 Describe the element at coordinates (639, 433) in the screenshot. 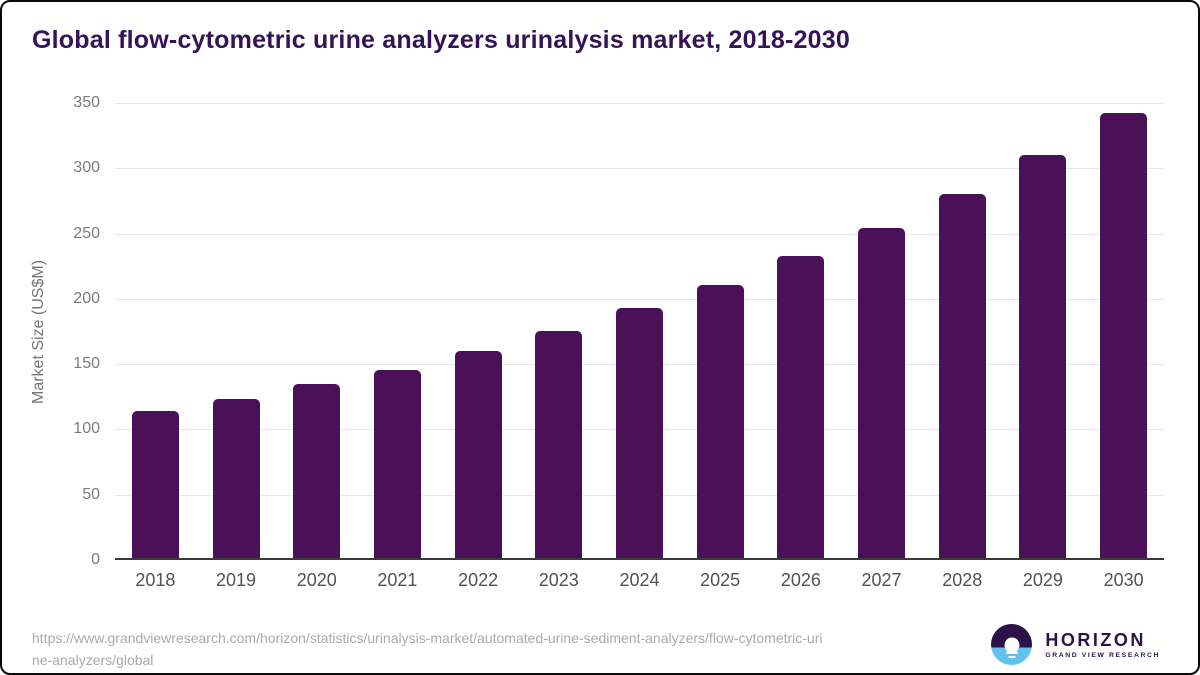

I see `bar-2024` at that location.